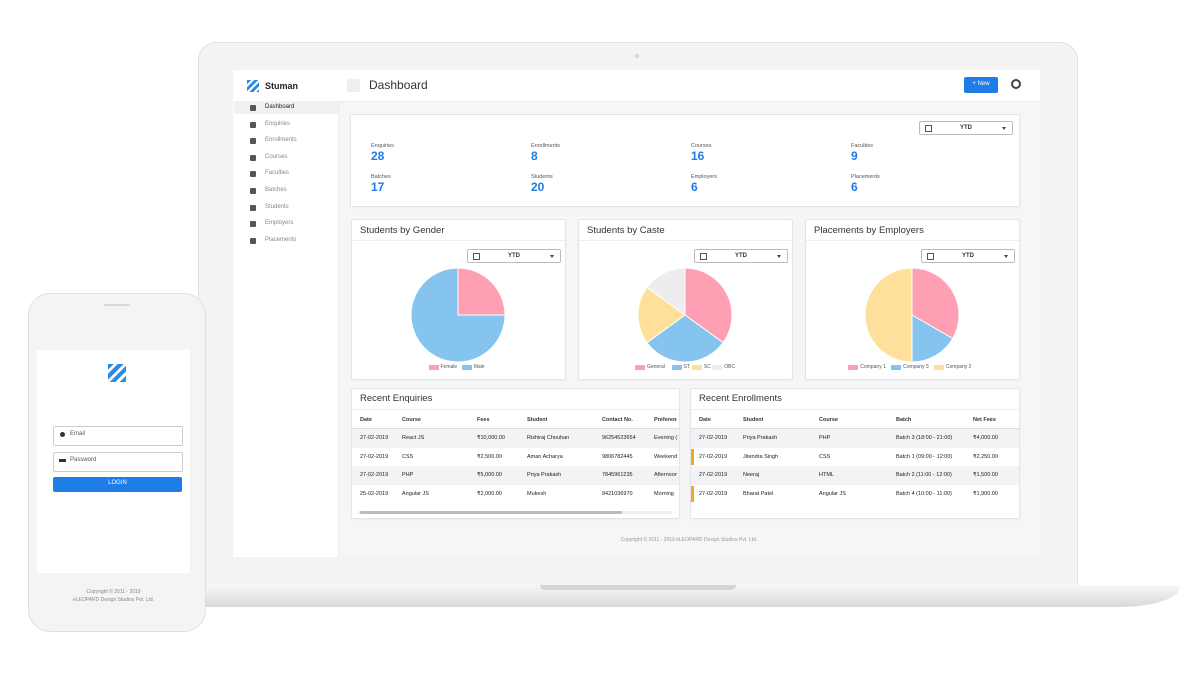 The height and width of the screenshot is (700, 1200). Describe the element at coordinates (515, 428) in the screenshot. I see `header-divider` at that location.